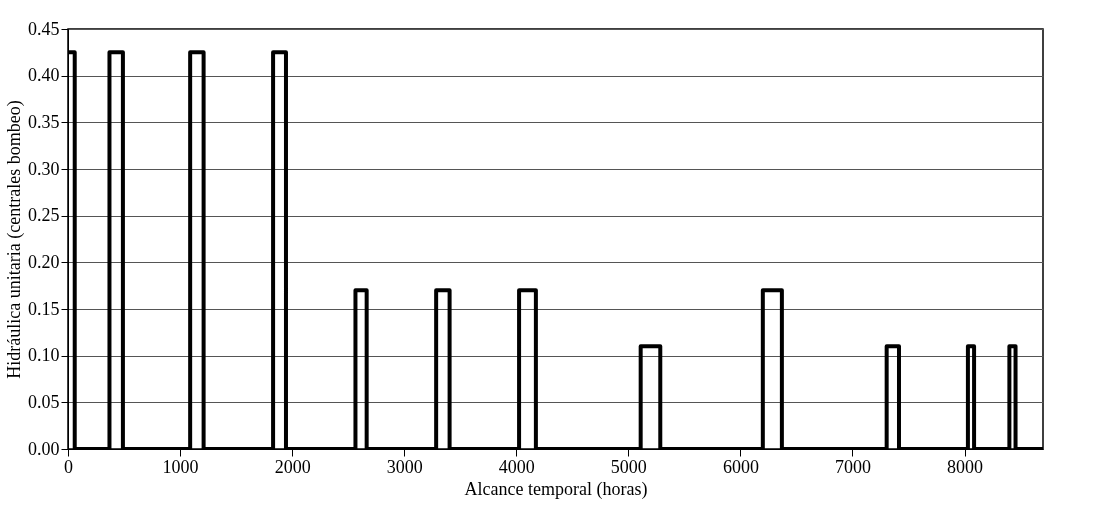 The height and width of the screenshot is (526, 1095). Describe the element at coordinates (44, 121) in the screenshot. I see `y-tick-label: 0.35` at that location.